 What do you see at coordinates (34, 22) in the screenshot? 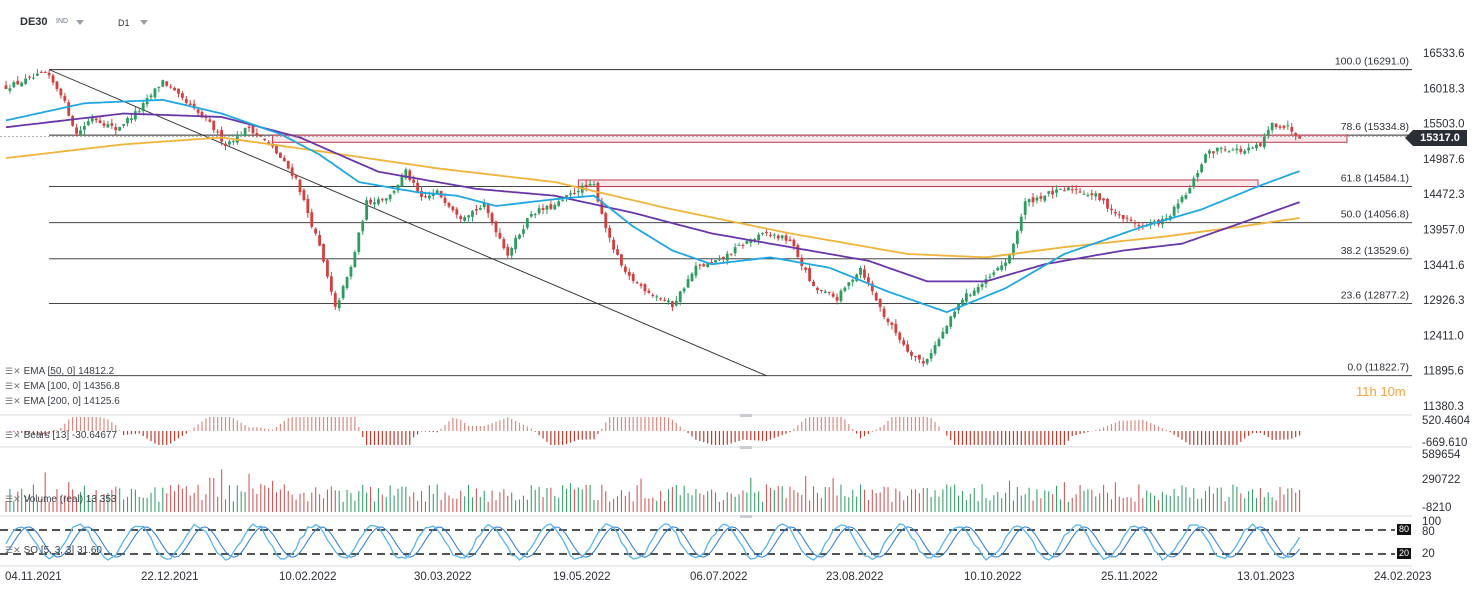
I see `symbol-label: DE30` at bounding box center [34, 22].